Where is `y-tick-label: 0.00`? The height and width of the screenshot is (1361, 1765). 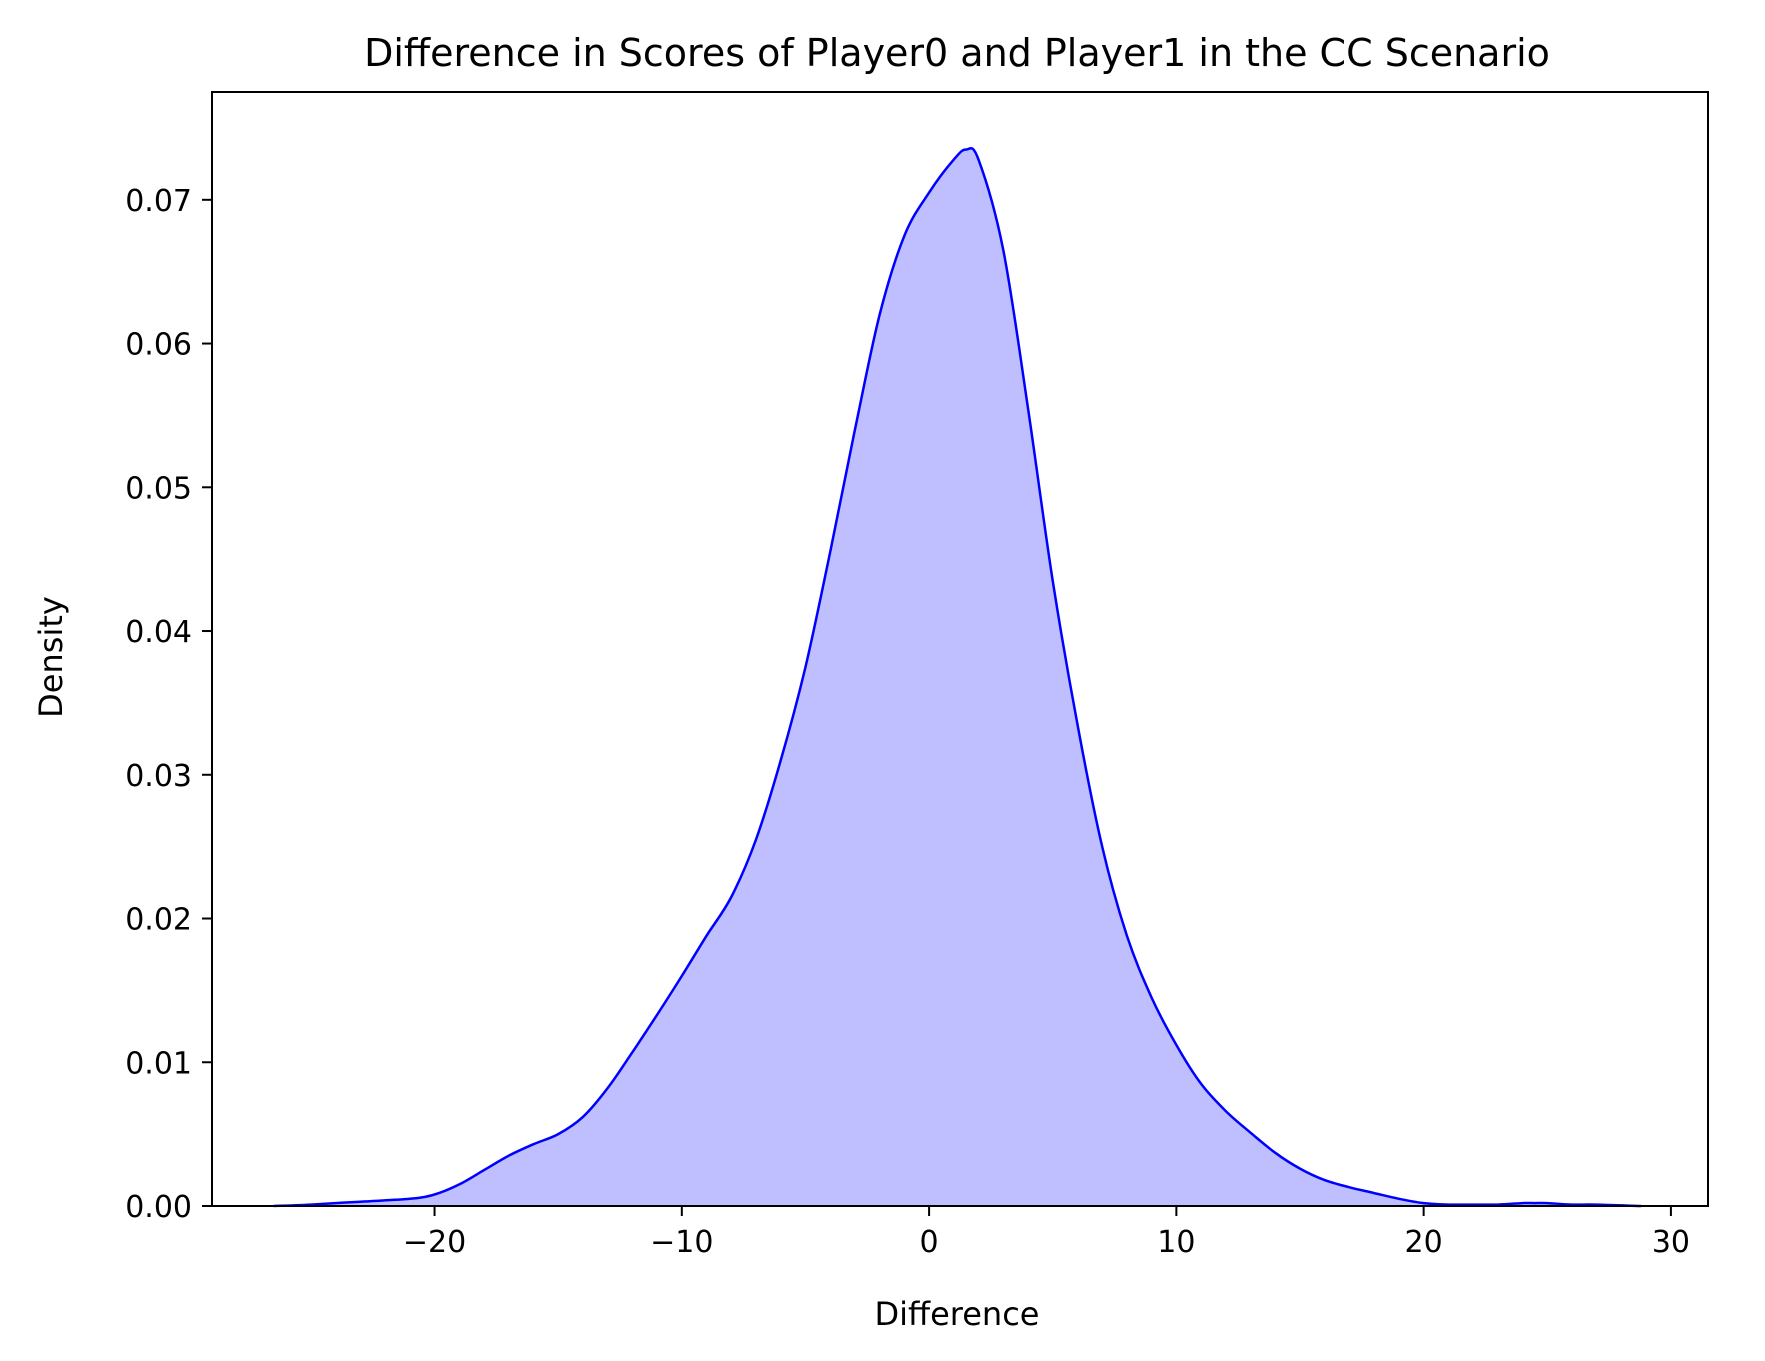 y-tick-label: 0.00 is located at coordinates (158, 1207).